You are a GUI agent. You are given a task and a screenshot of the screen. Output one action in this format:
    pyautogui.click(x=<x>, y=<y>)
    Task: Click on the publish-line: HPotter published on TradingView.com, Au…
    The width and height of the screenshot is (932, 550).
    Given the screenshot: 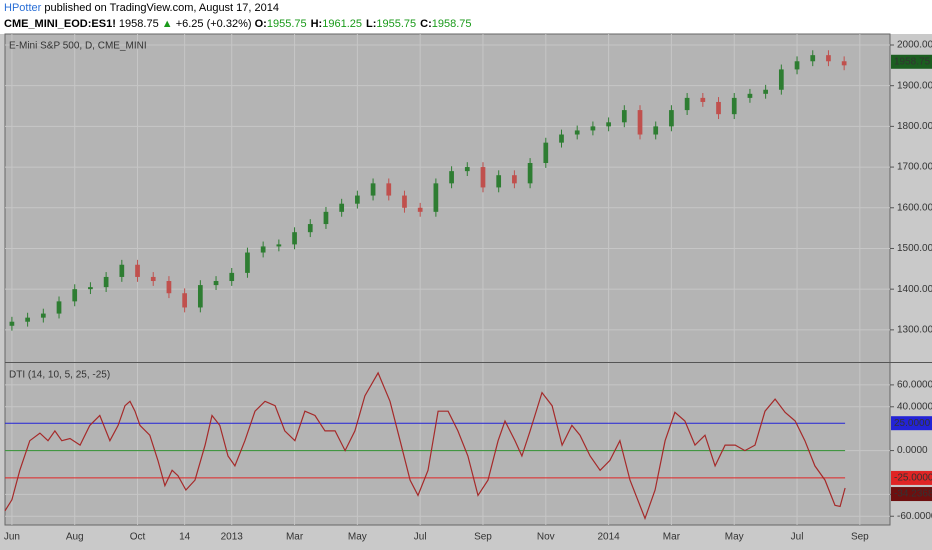 What is the action you would take?
    pyautogui.click(x=240, y=8)
    